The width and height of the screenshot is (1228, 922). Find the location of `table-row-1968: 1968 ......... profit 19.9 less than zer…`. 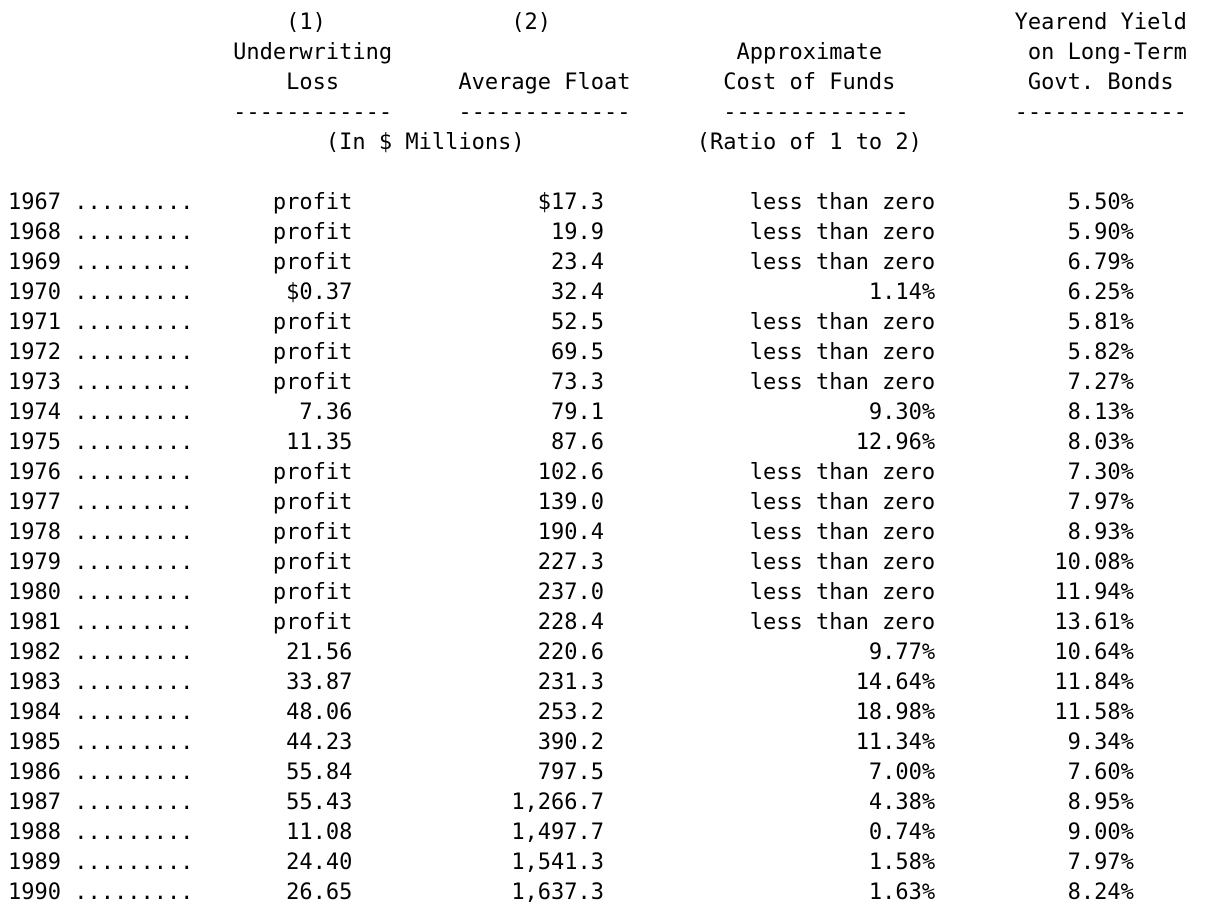

table-row-1968: 1968 ......... profit 19.9 less than zer… is located at coordinates (571, 232).